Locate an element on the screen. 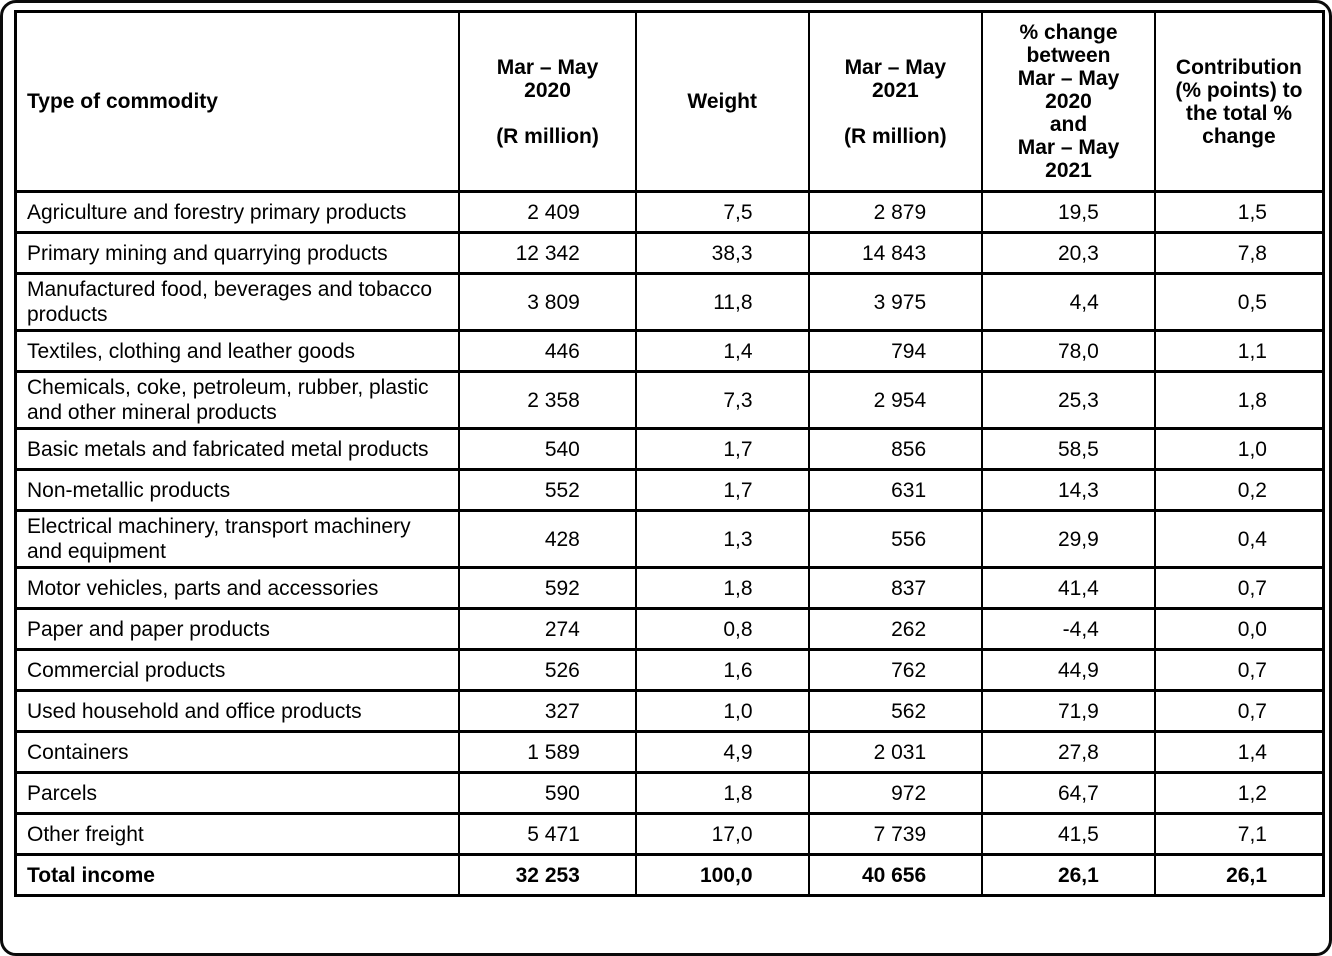 The image size is (1332, 956). weight-cell: 38,3 is located at coordinates (722, 253).